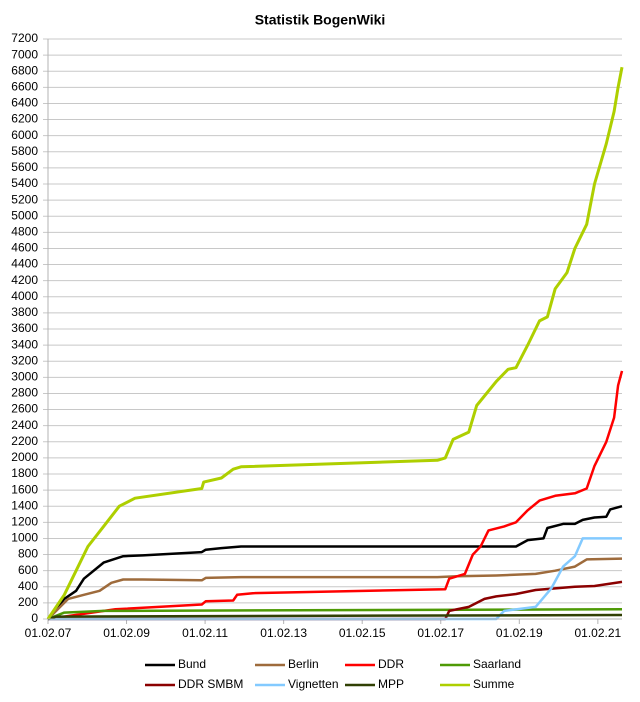 Image resolution: width=640 pixels, height=702 pixels. I want to click on y-tick-label: 7000, so click(24, 54).